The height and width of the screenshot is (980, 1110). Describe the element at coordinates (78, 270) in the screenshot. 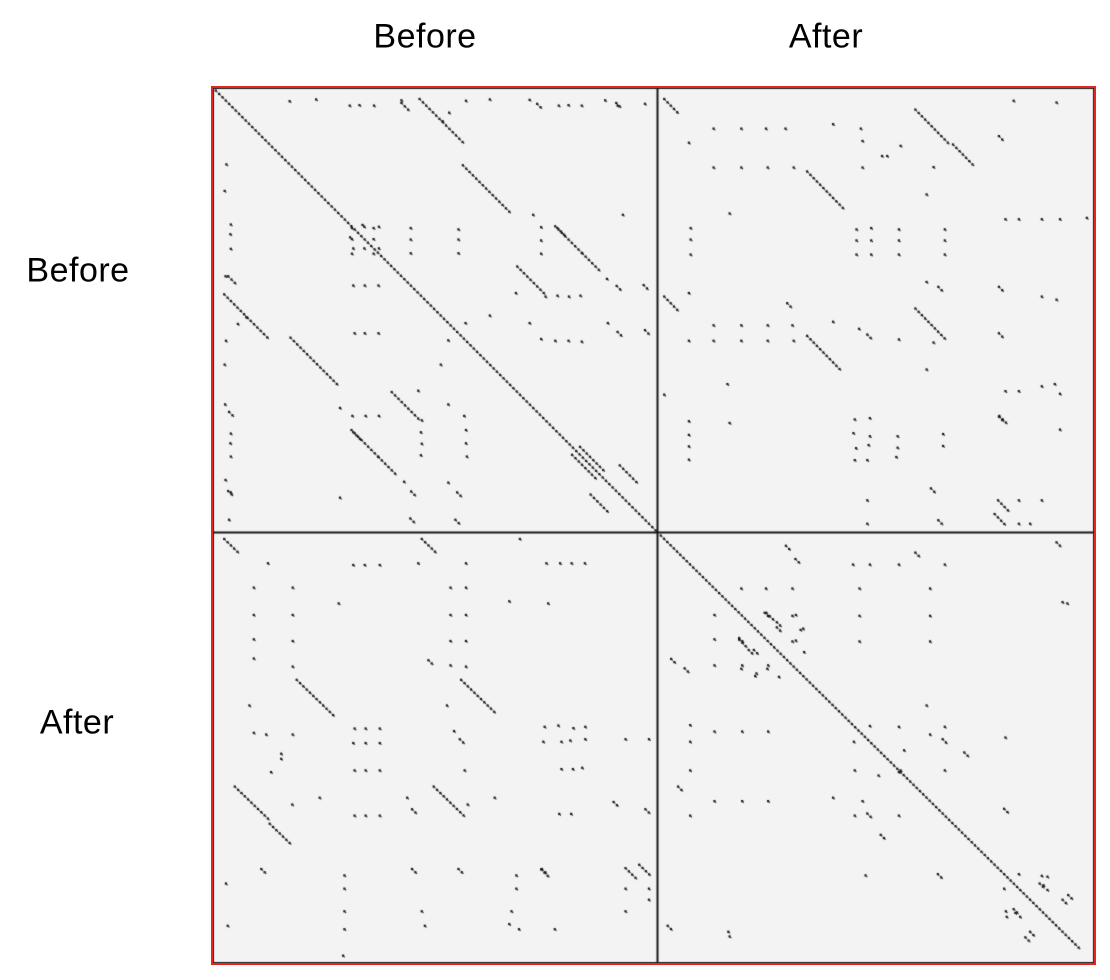

I see `y-section-label-before: Before` at that location.